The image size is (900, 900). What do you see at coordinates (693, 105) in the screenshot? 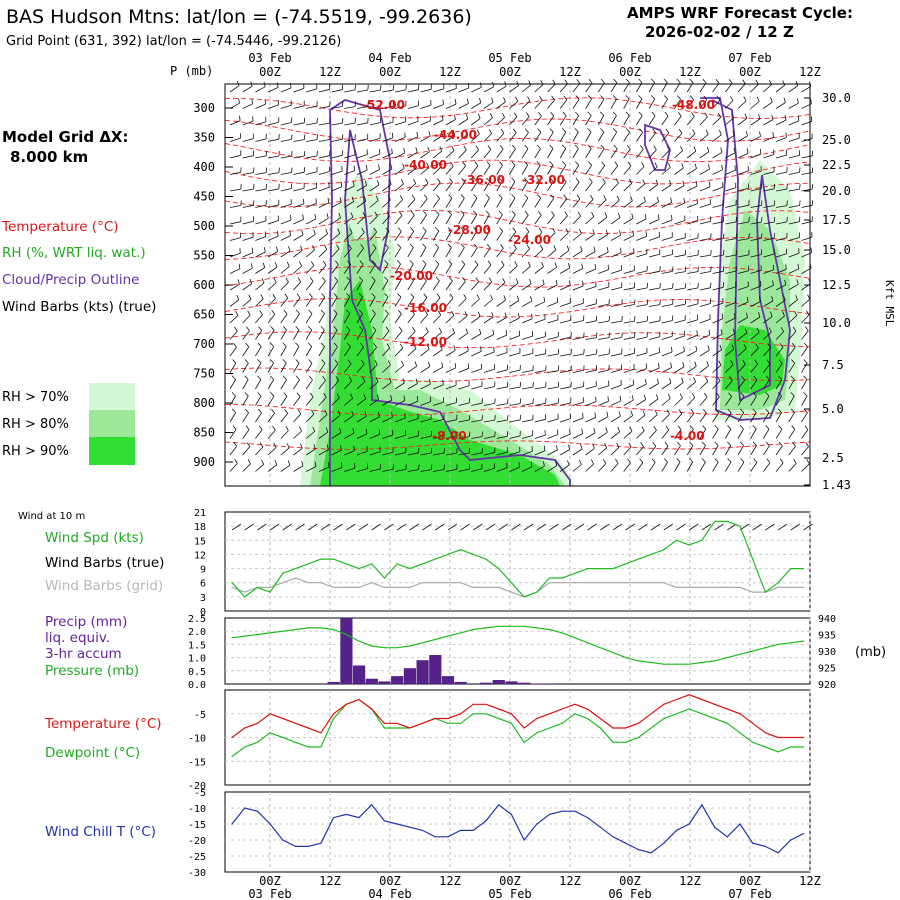
I see `temperature-contour-label: -48.00` at bounding box center [693, 105].